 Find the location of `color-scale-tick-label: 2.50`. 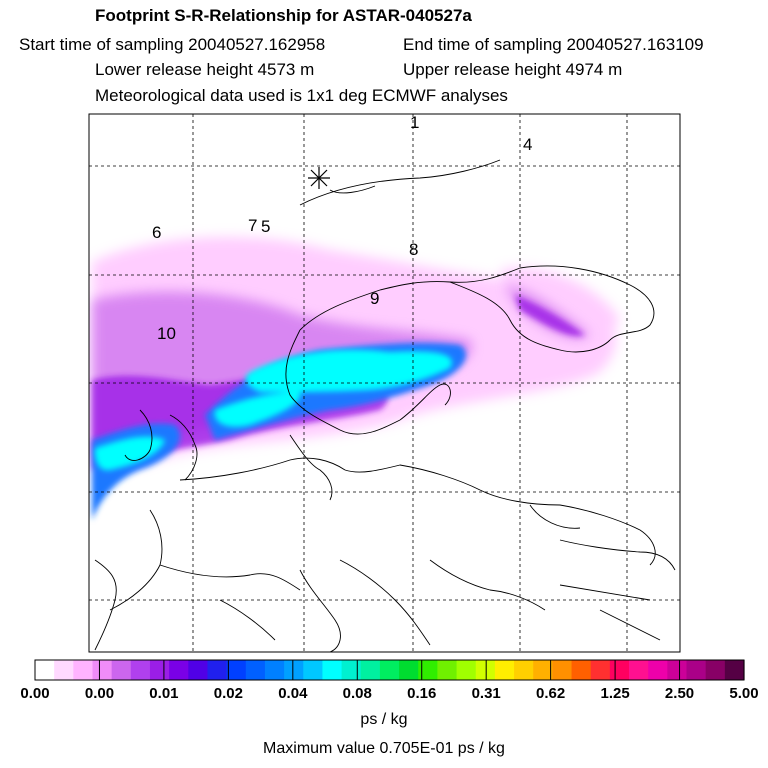

color-scale-tick-label: 2.50 is located at coordinates (679, 693).